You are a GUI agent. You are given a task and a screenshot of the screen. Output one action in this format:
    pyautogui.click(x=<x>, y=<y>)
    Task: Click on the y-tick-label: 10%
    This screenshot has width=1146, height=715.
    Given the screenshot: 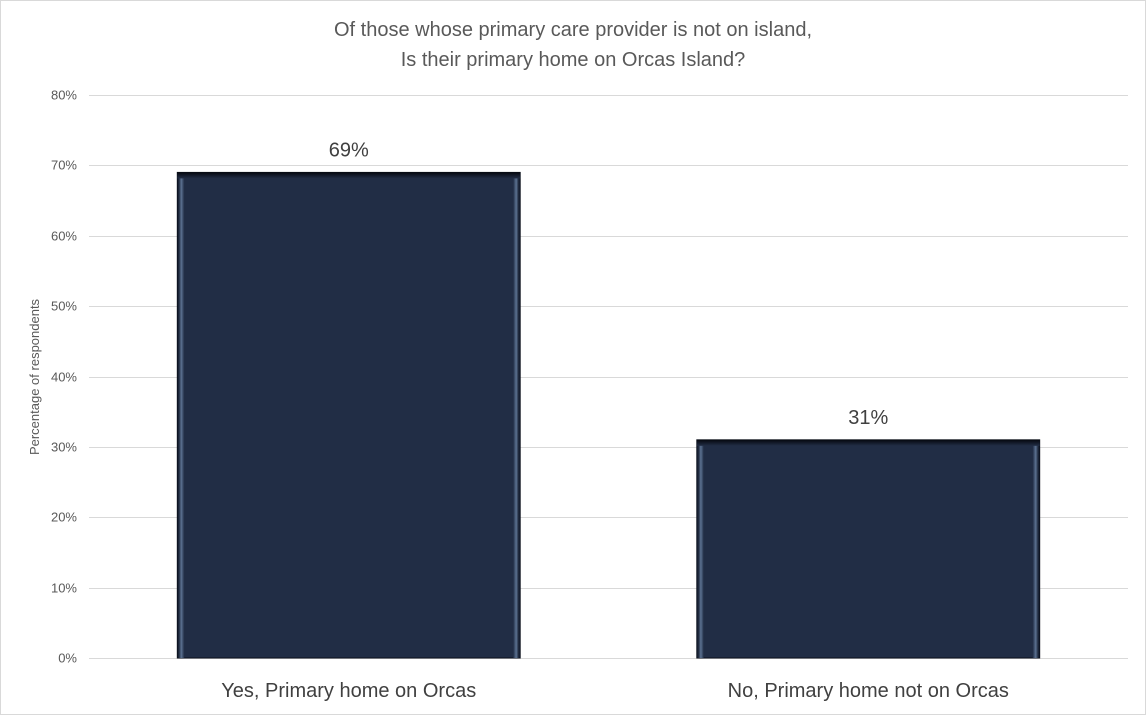 What is the action you would take?
    pyautogui.click(x=64, y=588)
    